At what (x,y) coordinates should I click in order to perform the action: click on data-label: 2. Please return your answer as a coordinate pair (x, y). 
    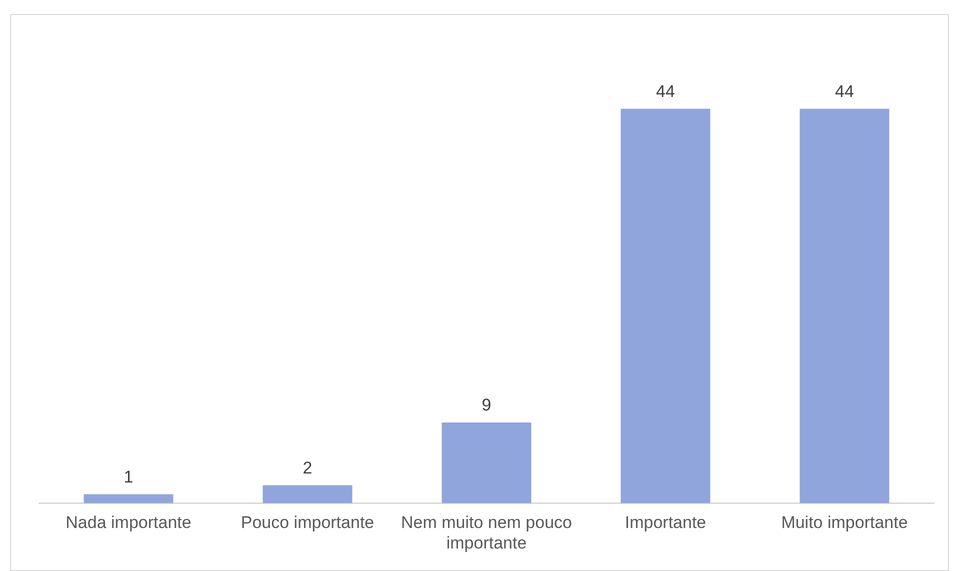
    Looking at the image, I should click on (307, 468).